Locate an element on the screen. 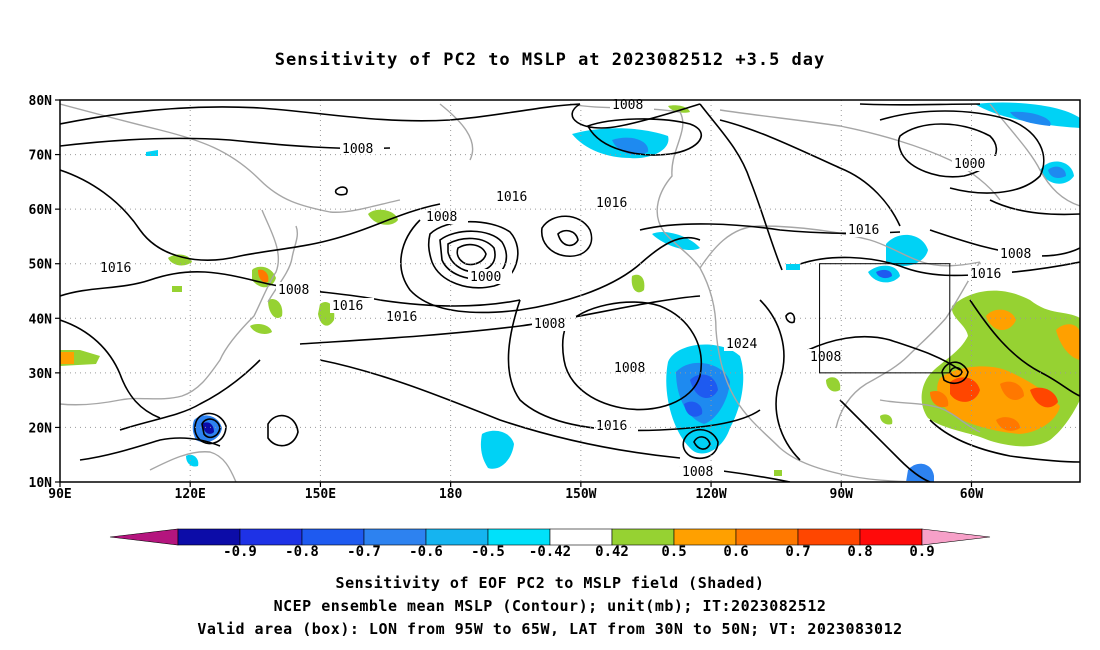 The image size is (1100, 650). colorbar-tick-label: 0.6 is located at coordinates (735, 552).